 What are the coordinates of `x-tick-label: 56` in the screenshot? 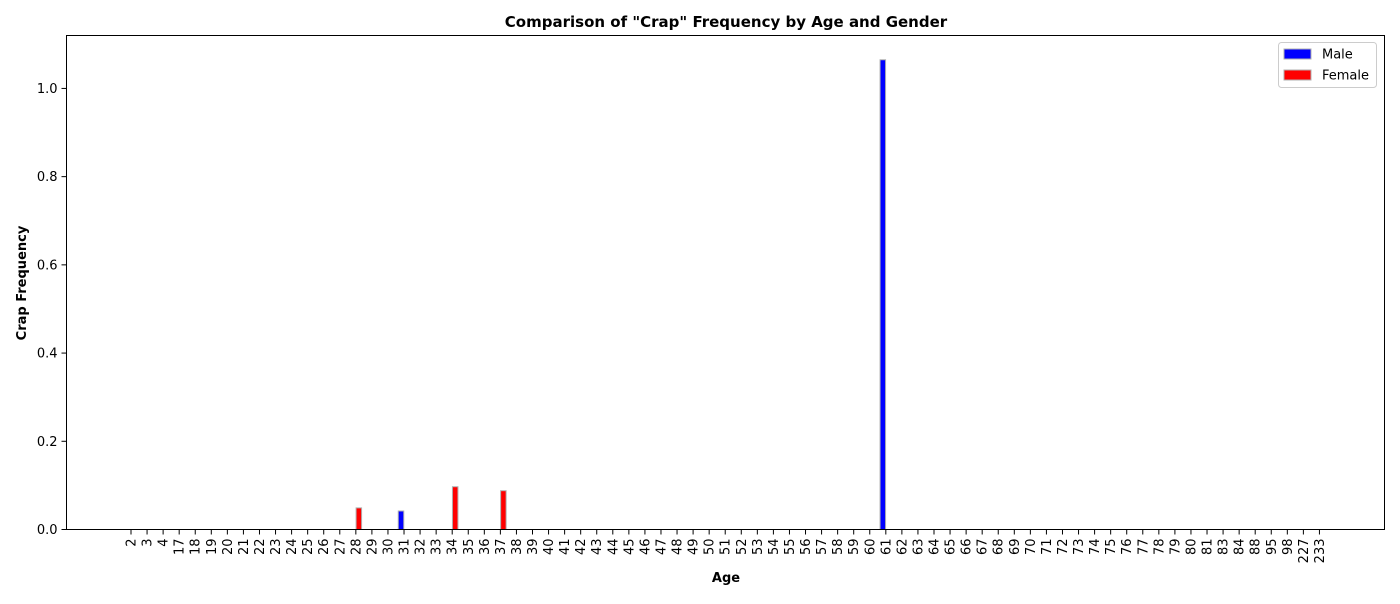 It's located at (806, 547).